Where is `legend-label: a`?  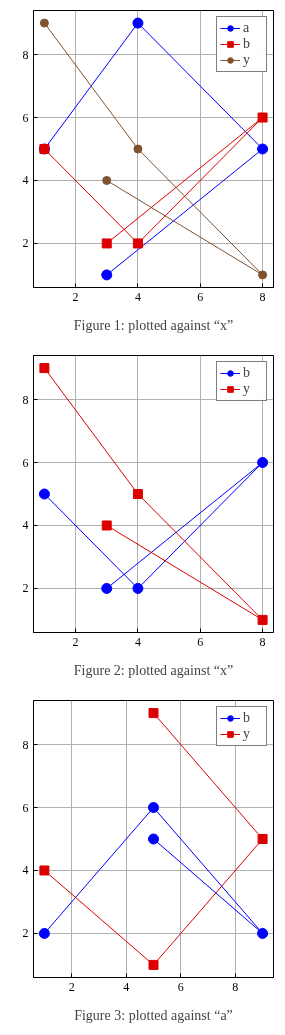
legend-label: a is located at coordinates (247, 28).